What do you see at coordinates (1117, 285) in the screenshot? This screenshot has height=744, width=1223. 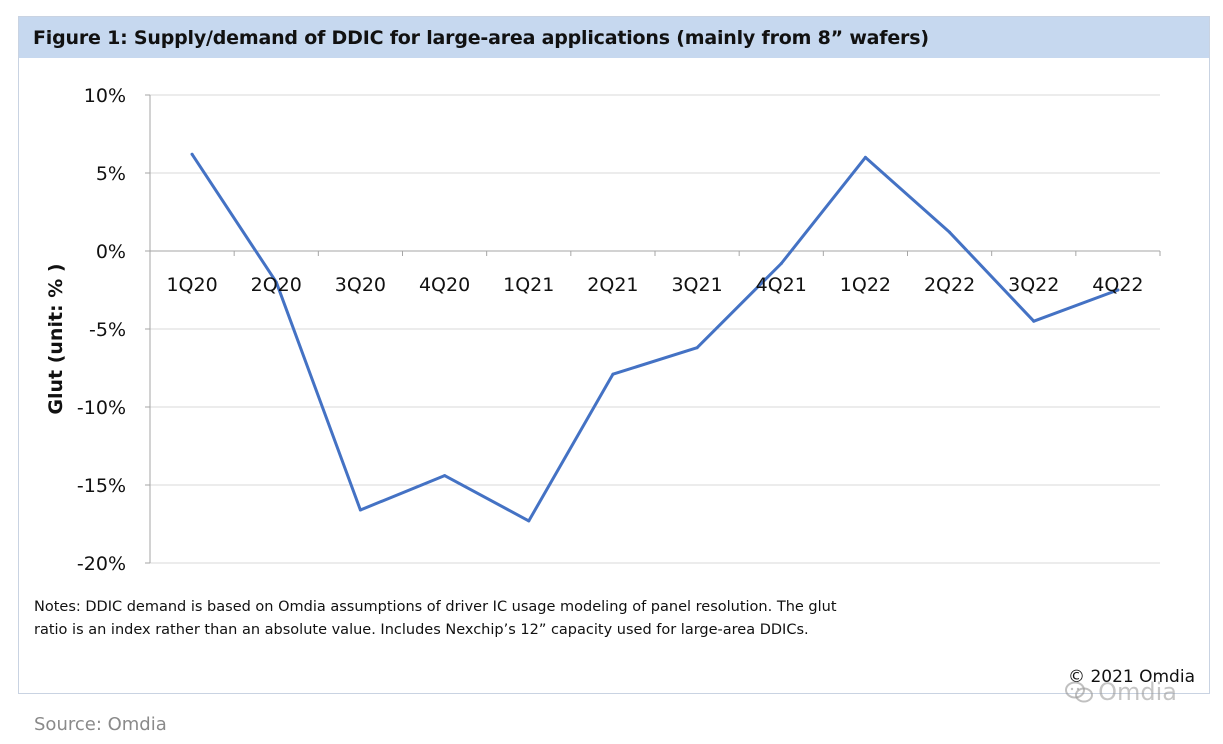 I see `x-tick-label-4q22: 4Q22` at bounding box center [1117, 285].